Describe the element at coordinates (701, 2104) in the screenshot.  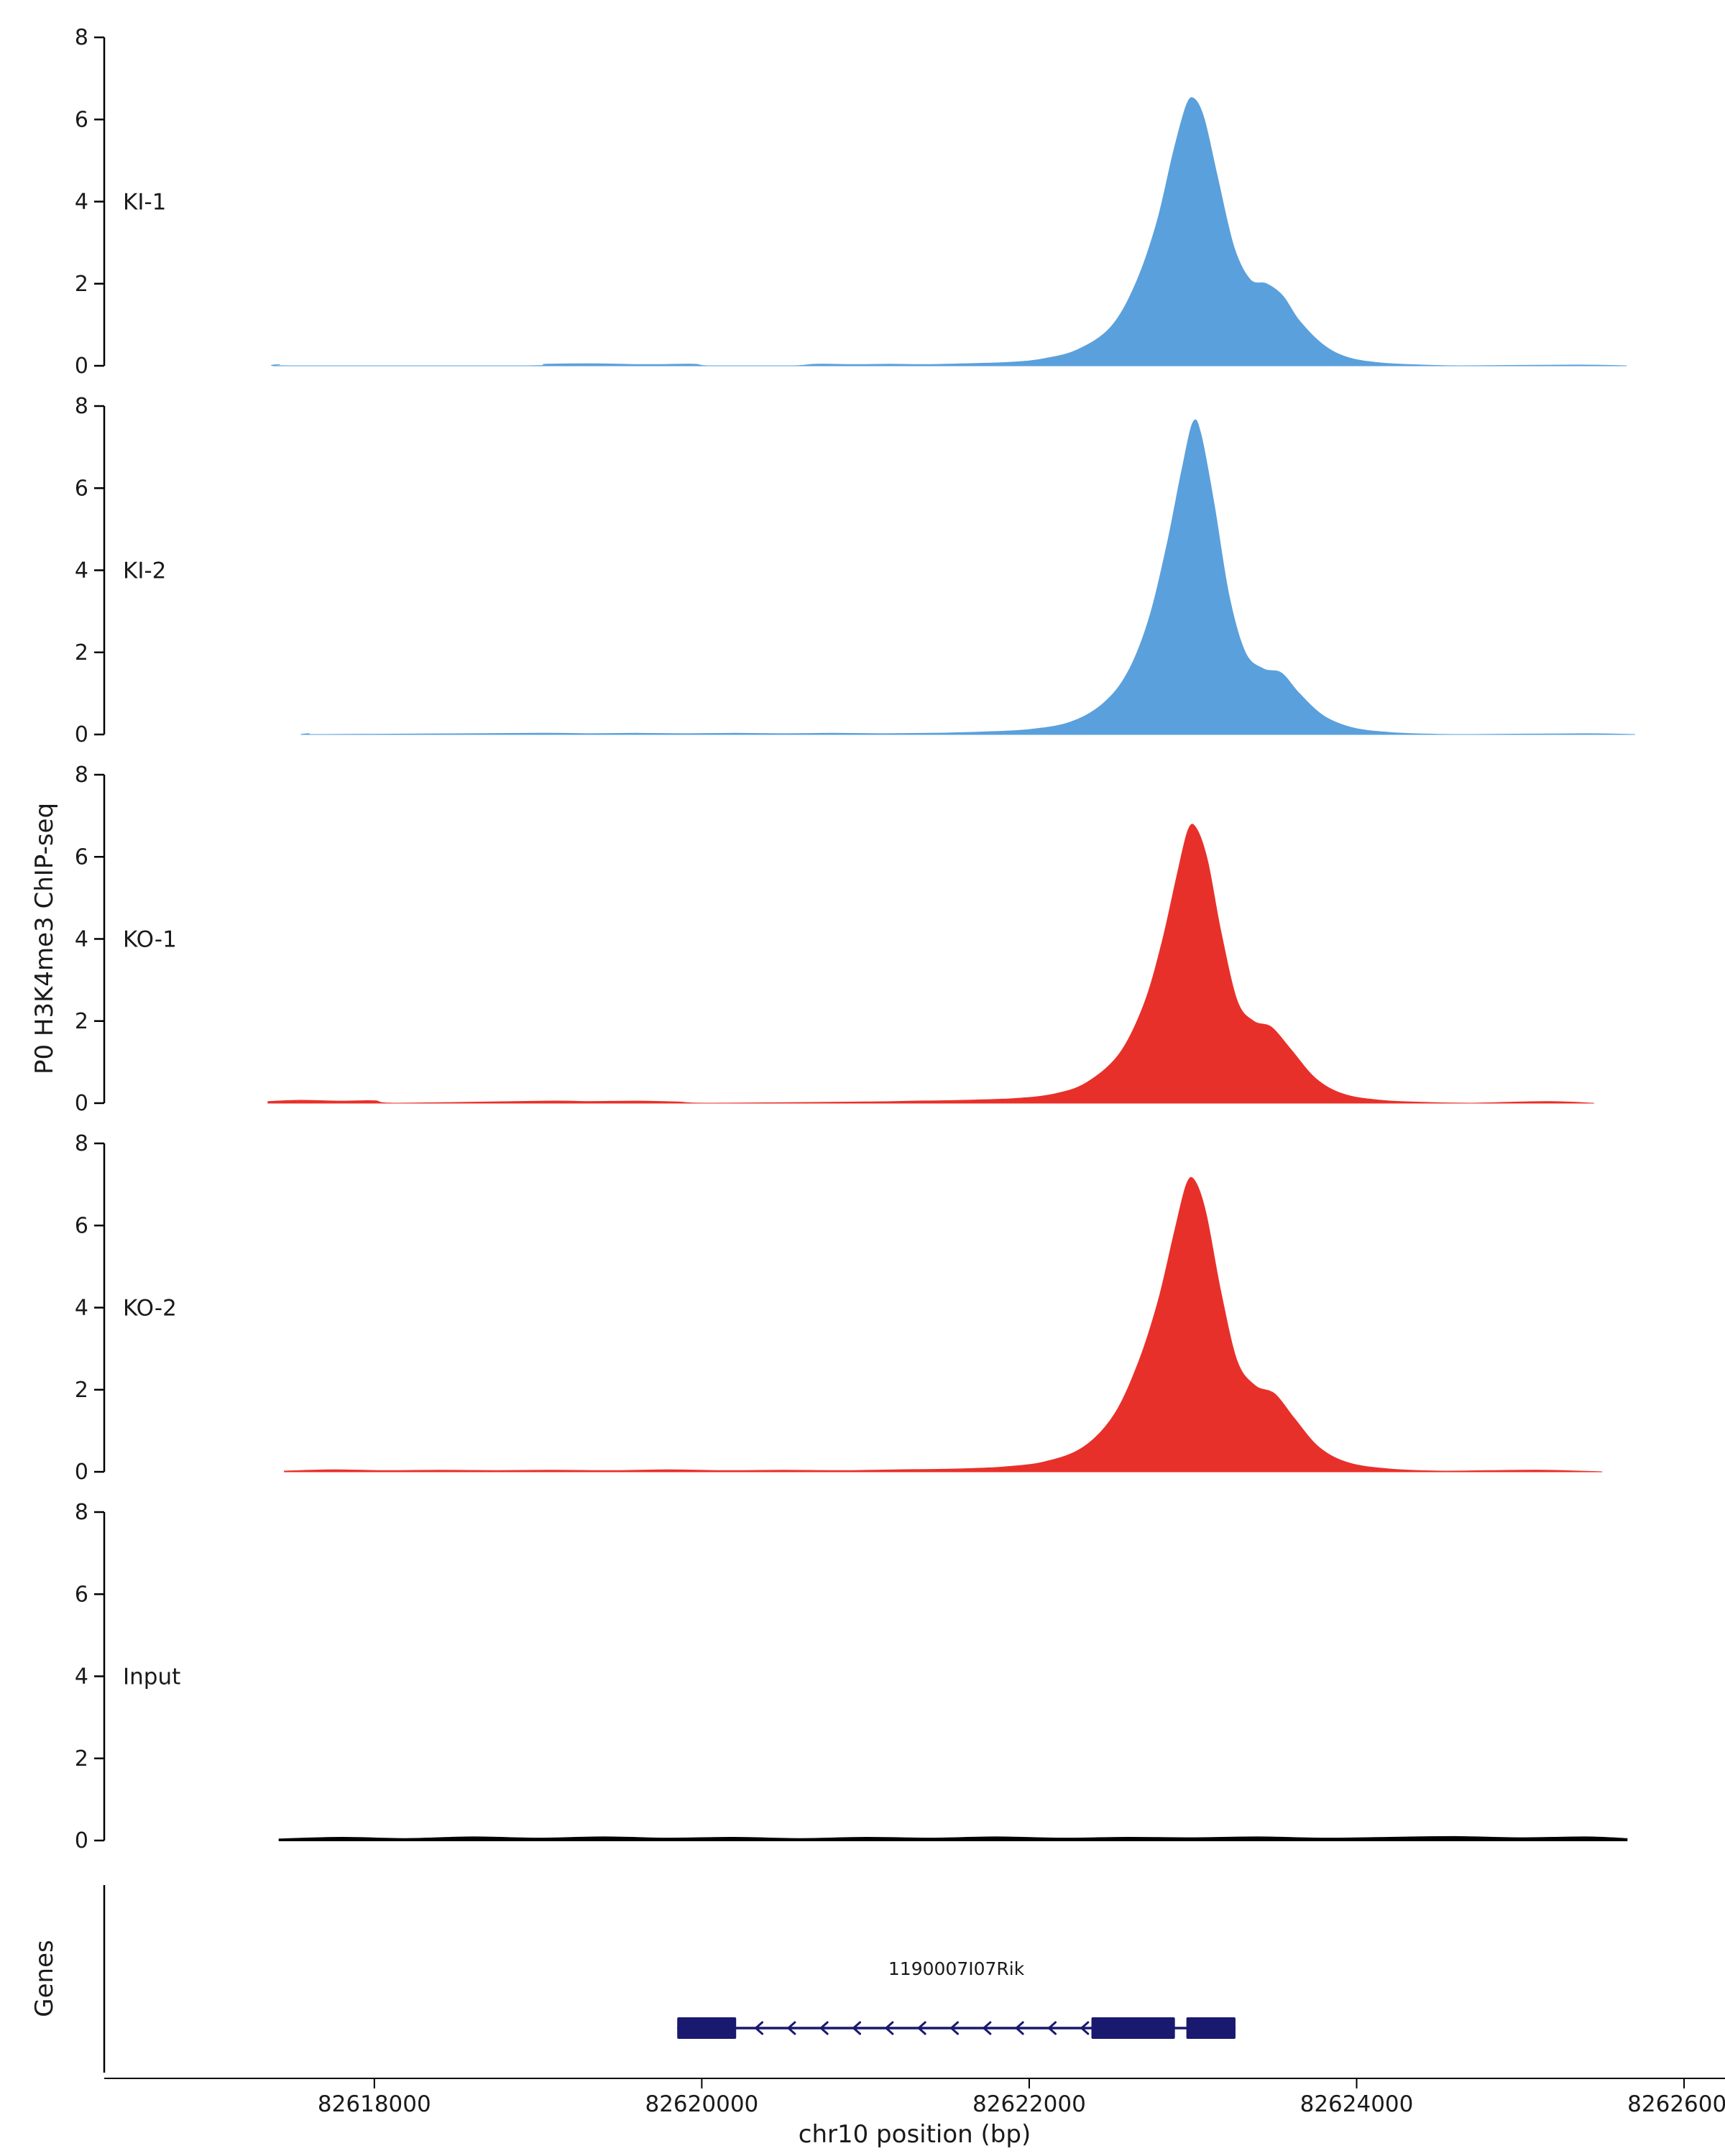
I see `x-tick-label: 82620000` at that location.